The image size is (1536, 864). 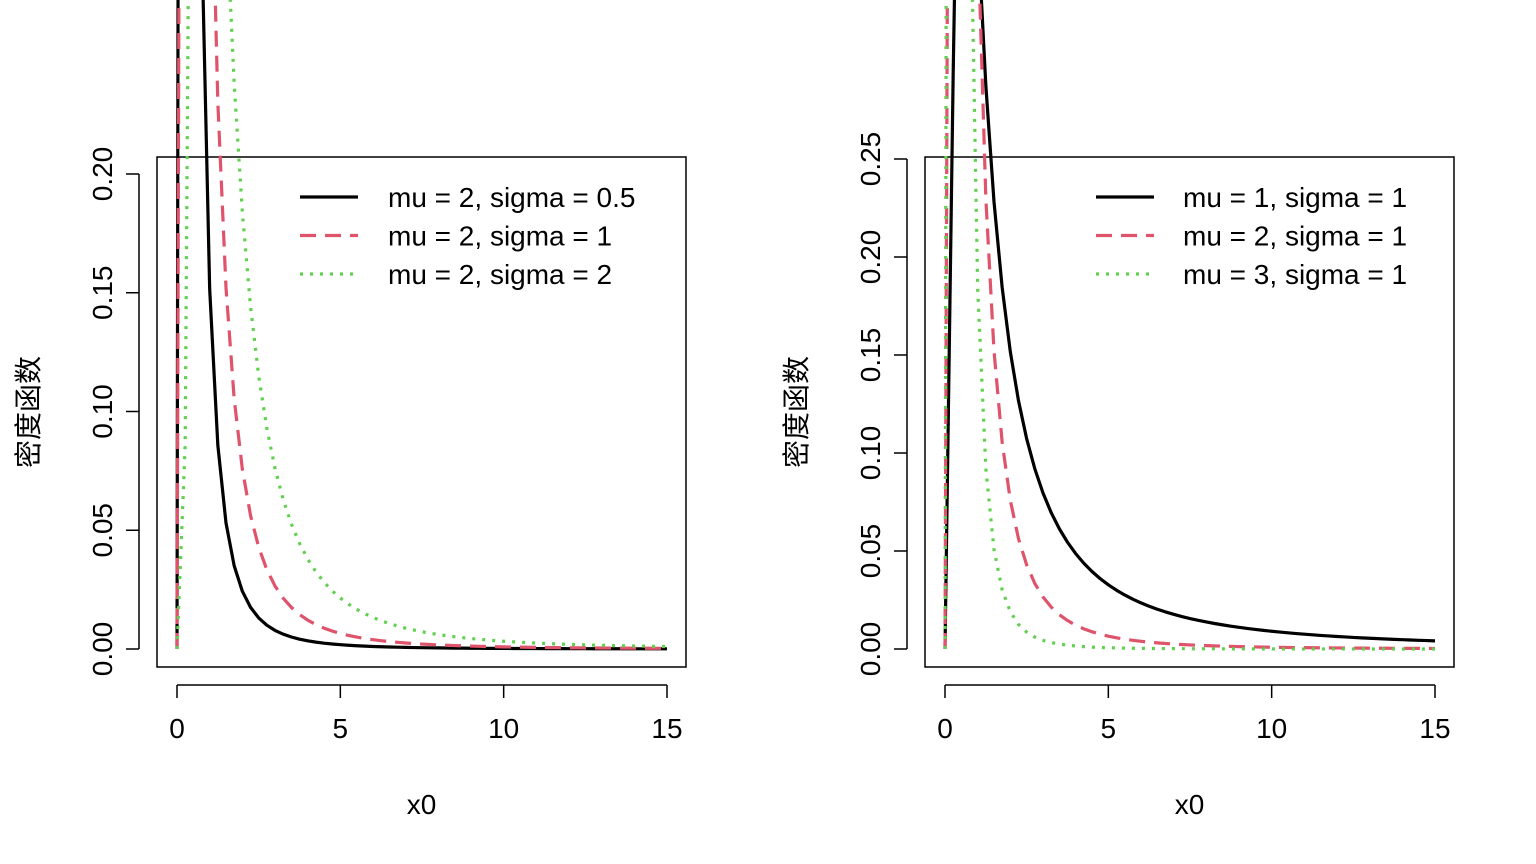 What do you see at coordinates (500, 274) in the screenshot?
I see `legend-label-3: mu = 2, sigma = 2` at bounding box center [500, 274].